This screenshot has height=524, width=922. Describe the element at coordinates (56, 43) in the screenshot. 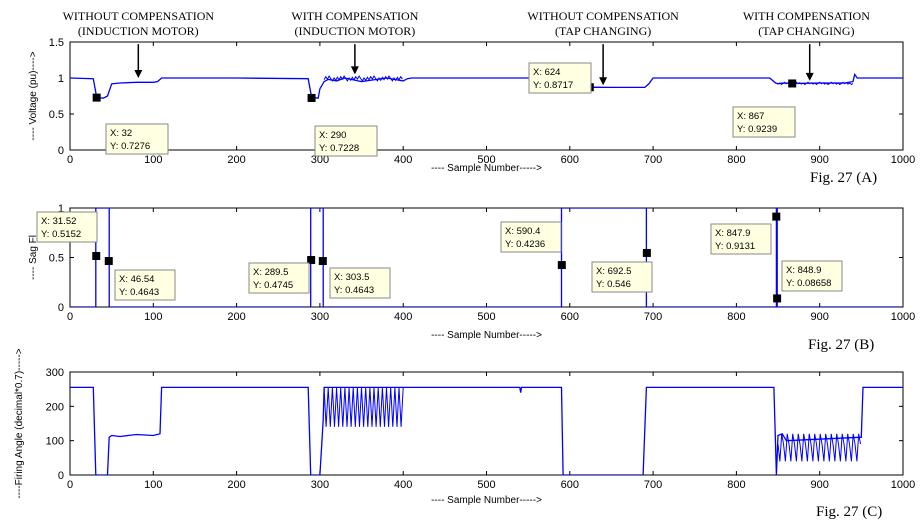

I see `y-tick-label: 1.5` at that location.